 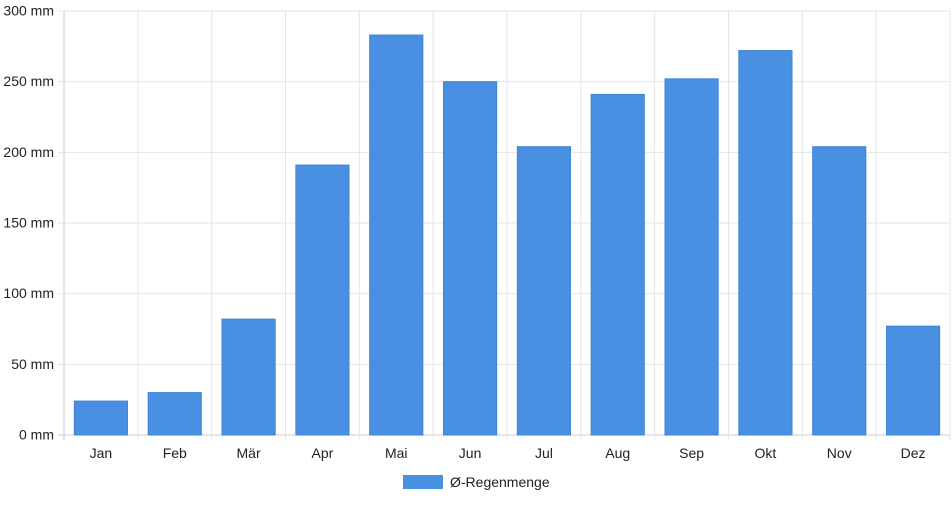 I want to click on x-tick-label: Feb, so click(x=175, y=453).